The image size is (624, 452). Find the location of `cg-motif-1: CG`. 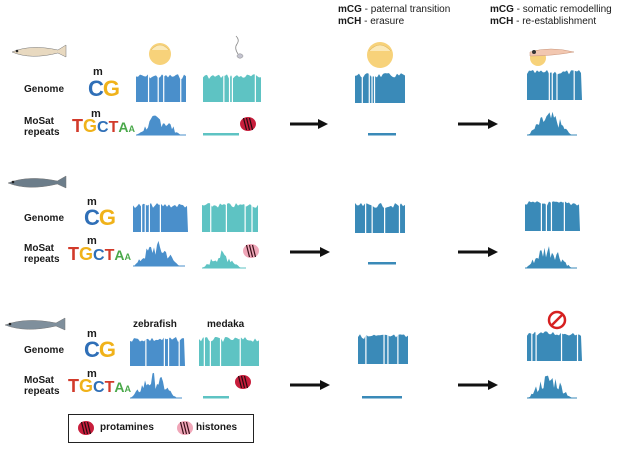

cg-motif-1: CG is located at coordinates (104, 88).